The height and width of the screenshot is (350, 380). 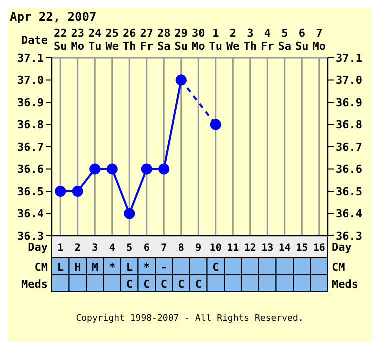 What do you see at coordinates (349, 169) in the screenshot?
I see `y2-tick-label: 36.6` at bounding box center [349, 169].